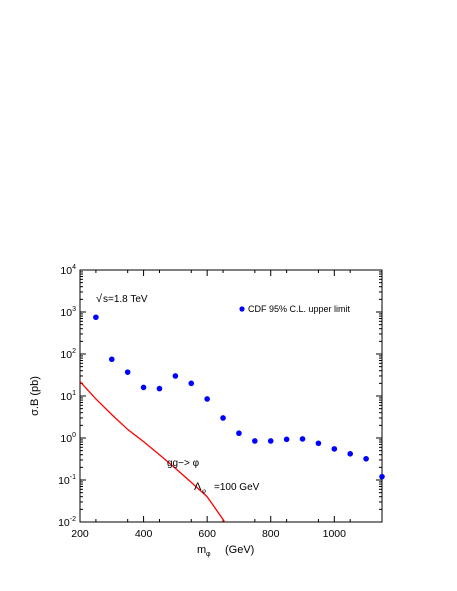  I want to click on legend: CDF 95% C.L. upper limit, so click(295, 309).